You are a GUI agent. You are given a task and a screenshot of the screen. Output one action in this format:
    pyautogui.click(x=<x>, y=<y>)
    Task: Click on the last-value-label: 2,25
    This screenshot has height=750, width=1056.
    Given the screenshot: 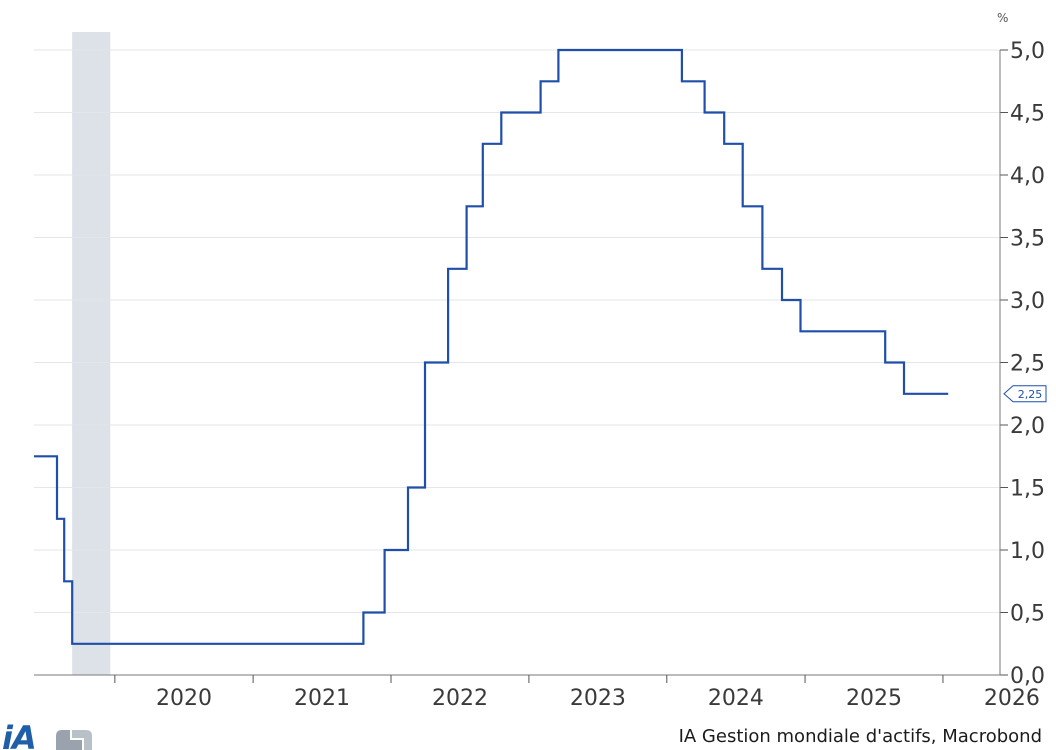 What is the action you would take?
    pyautogui.click(x=1030, y=394)
    